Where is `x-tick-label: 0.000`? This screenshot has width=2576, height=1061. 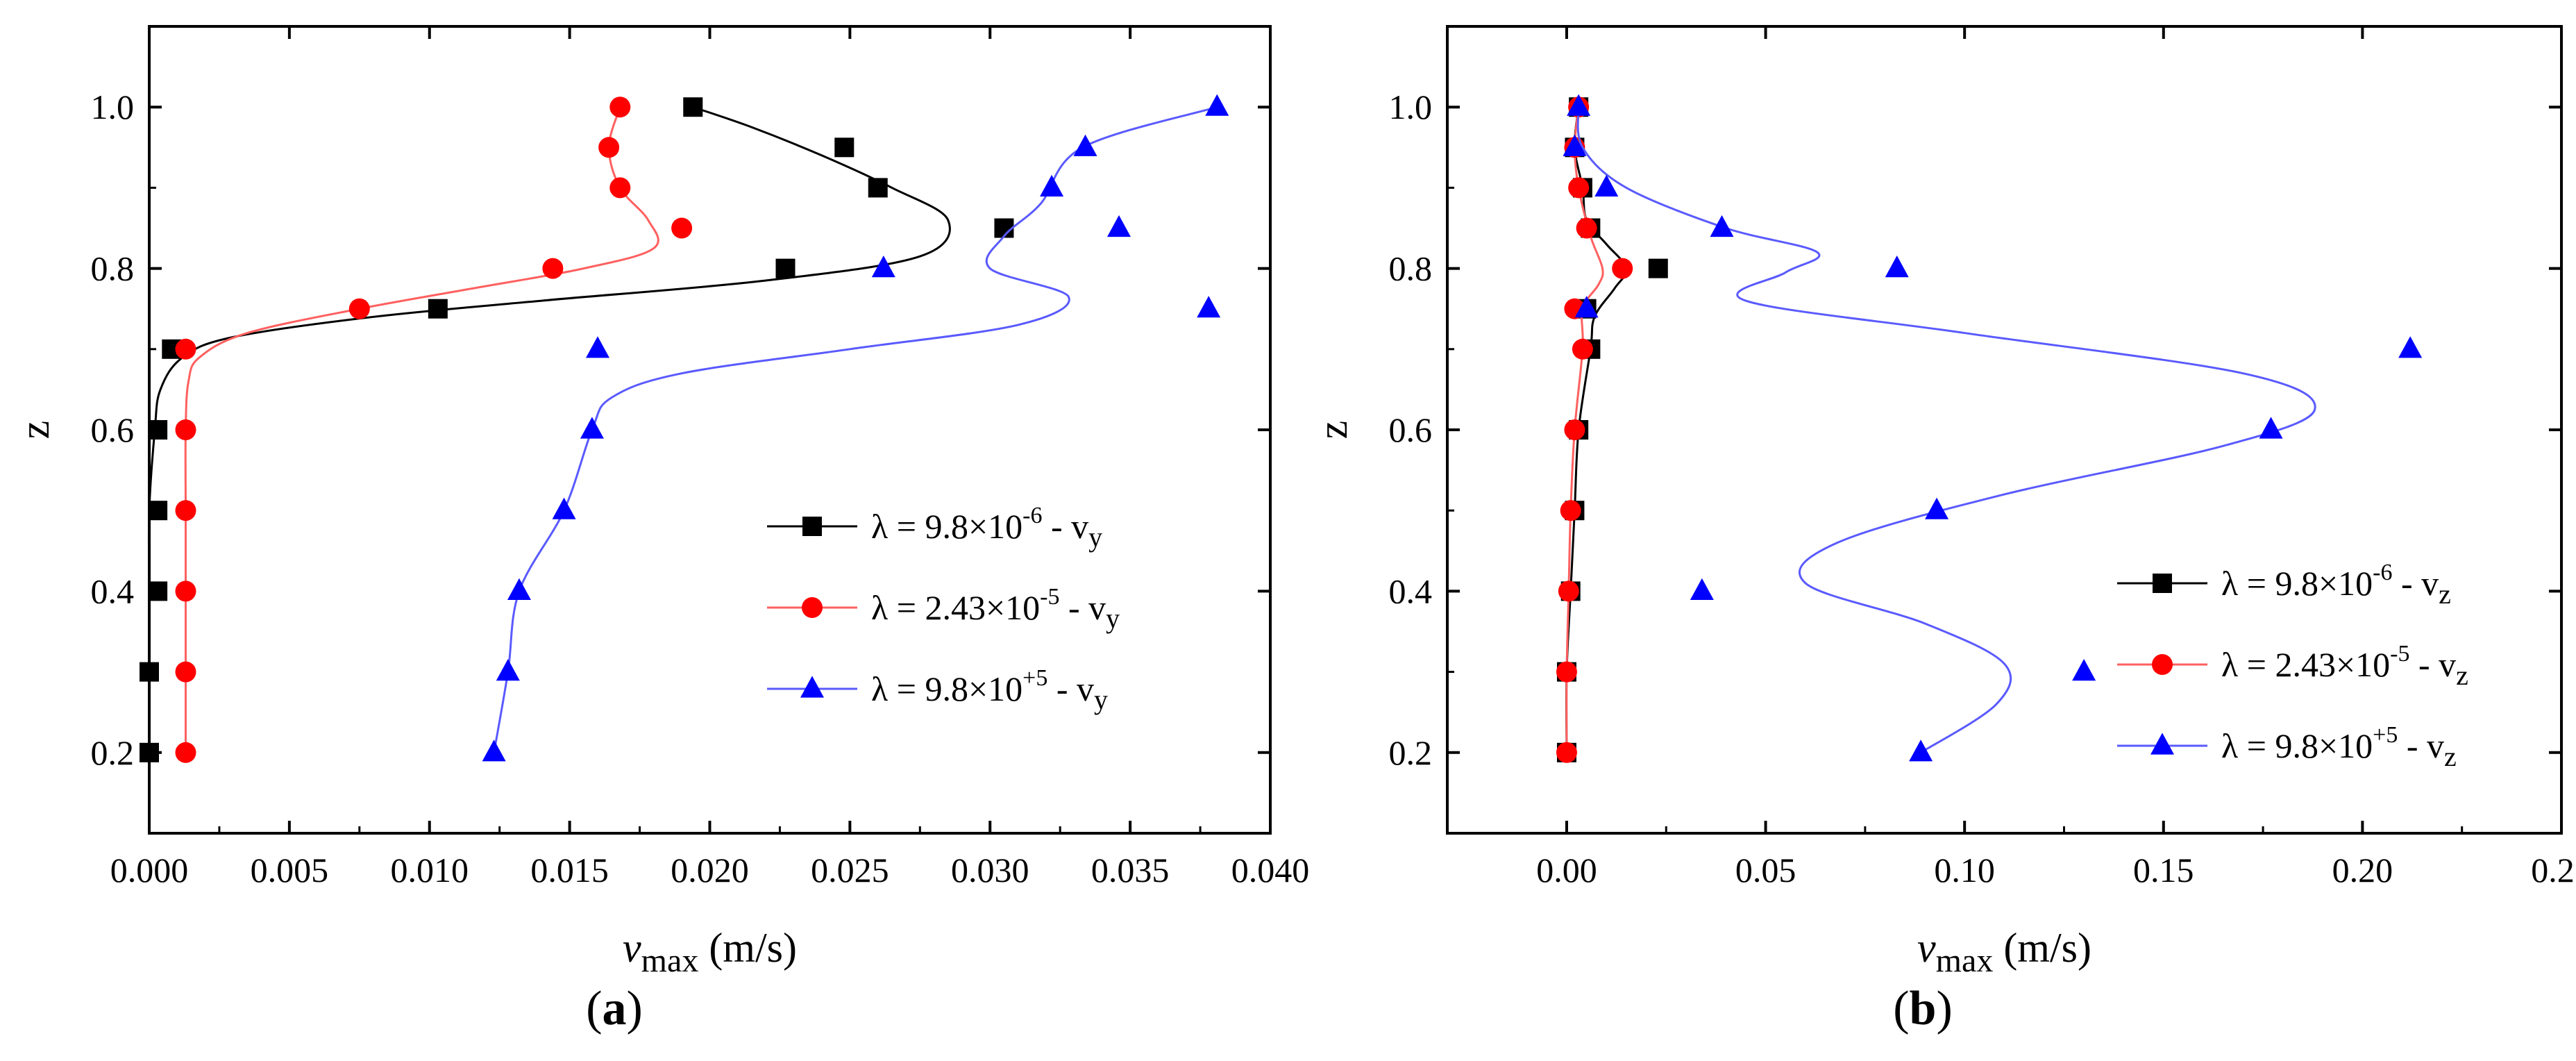 x-tick-label: 0.000 is located at coordinates (149, 870).